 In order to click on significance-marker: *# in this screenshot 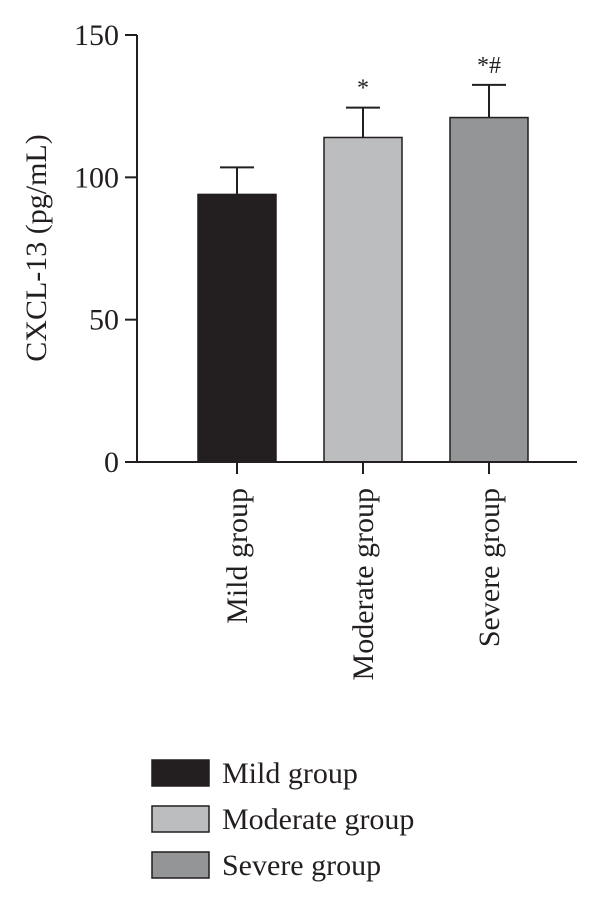, I will do `click(489, 66)`.